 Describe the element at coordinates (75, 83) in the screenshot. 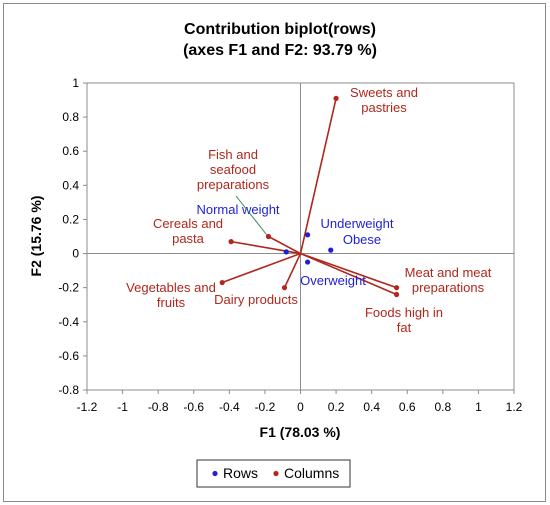

I see `y-tick-label: 1` at that location.